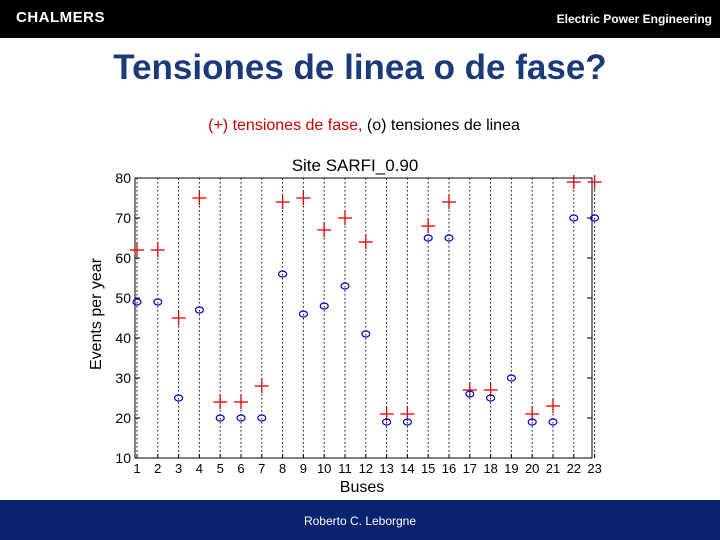 The width and height of the screenshot is (720, 540). I want to click on x-tick-label: 22, so click(574, 468).